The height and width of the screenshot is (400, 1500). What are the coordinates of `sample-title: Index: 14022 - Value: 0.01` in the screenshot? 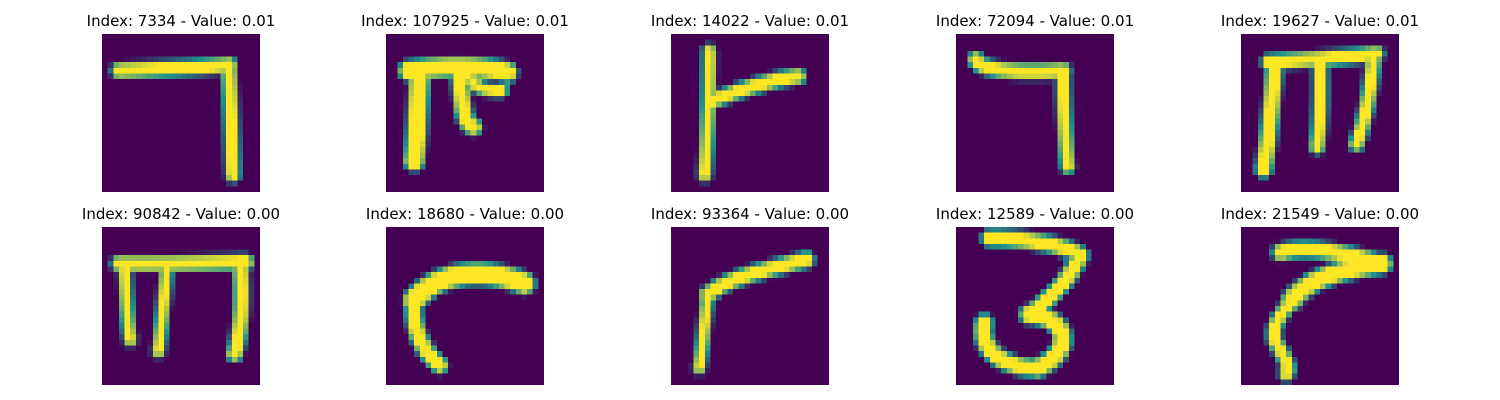 It's located at (750, 21).